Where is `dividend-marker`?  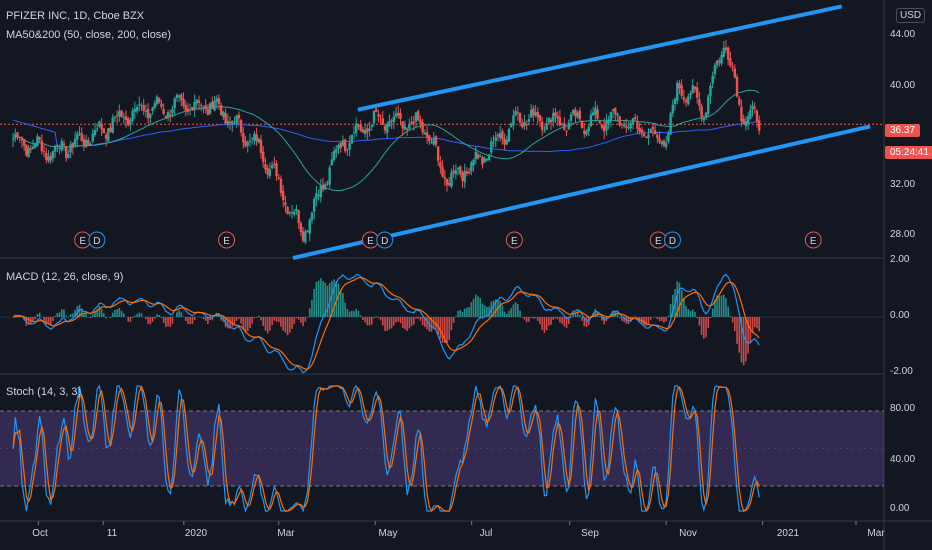 dividend-marker is located at coordinates (385, 240).